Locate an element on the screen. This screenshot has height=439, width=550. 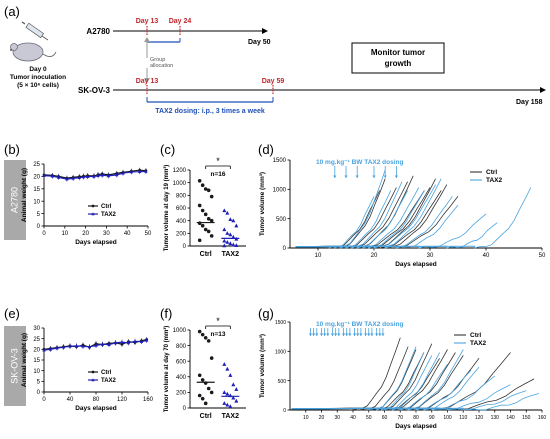
x-tick-label: 40 is located at coordinates (486, 256).